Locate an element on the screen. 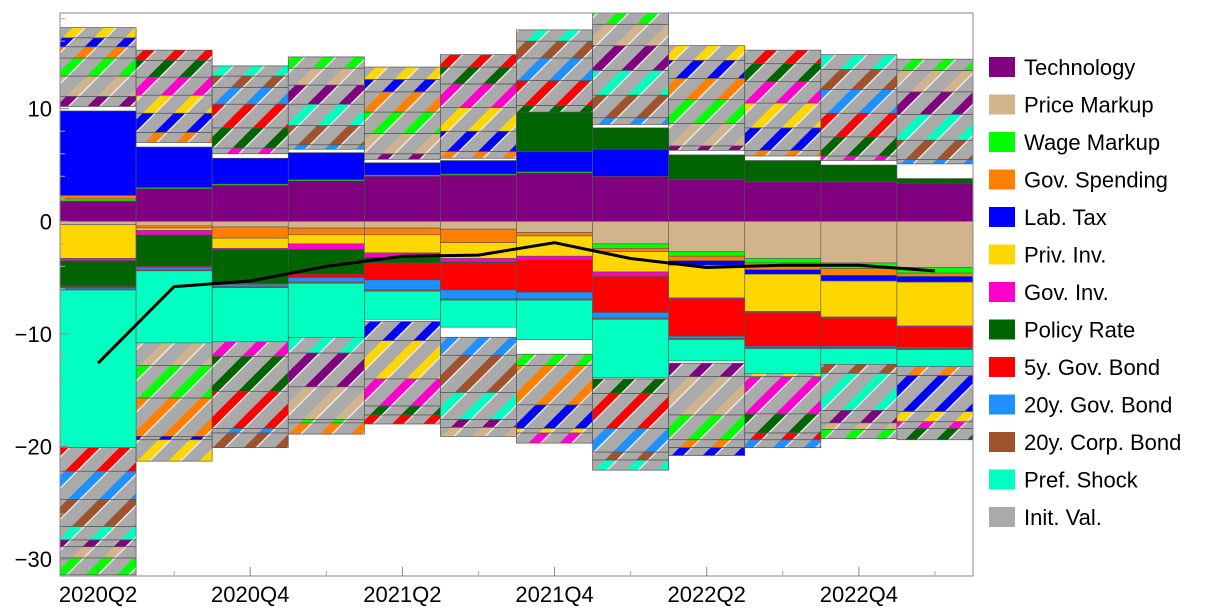  y-tick-label: −10 is located at coordinates (33, 334).